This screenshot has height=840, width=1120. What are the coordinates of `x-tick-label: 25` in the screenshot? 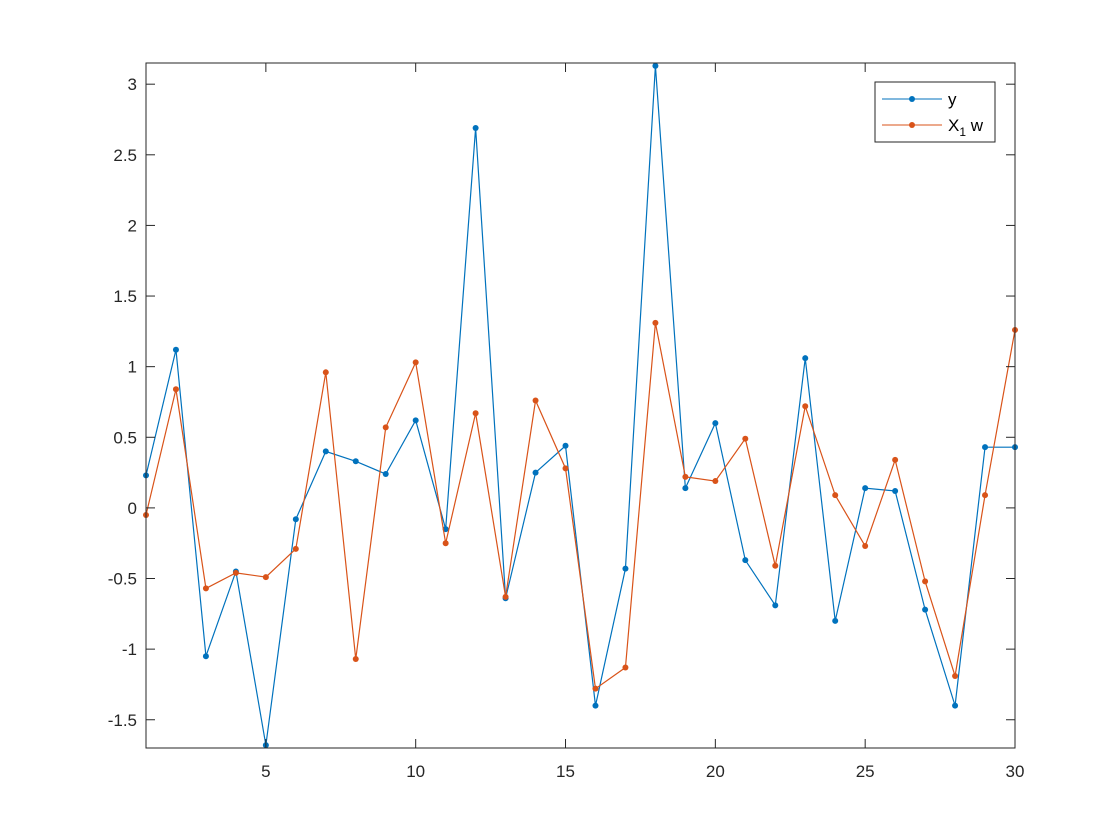 It's located at (865, 771).